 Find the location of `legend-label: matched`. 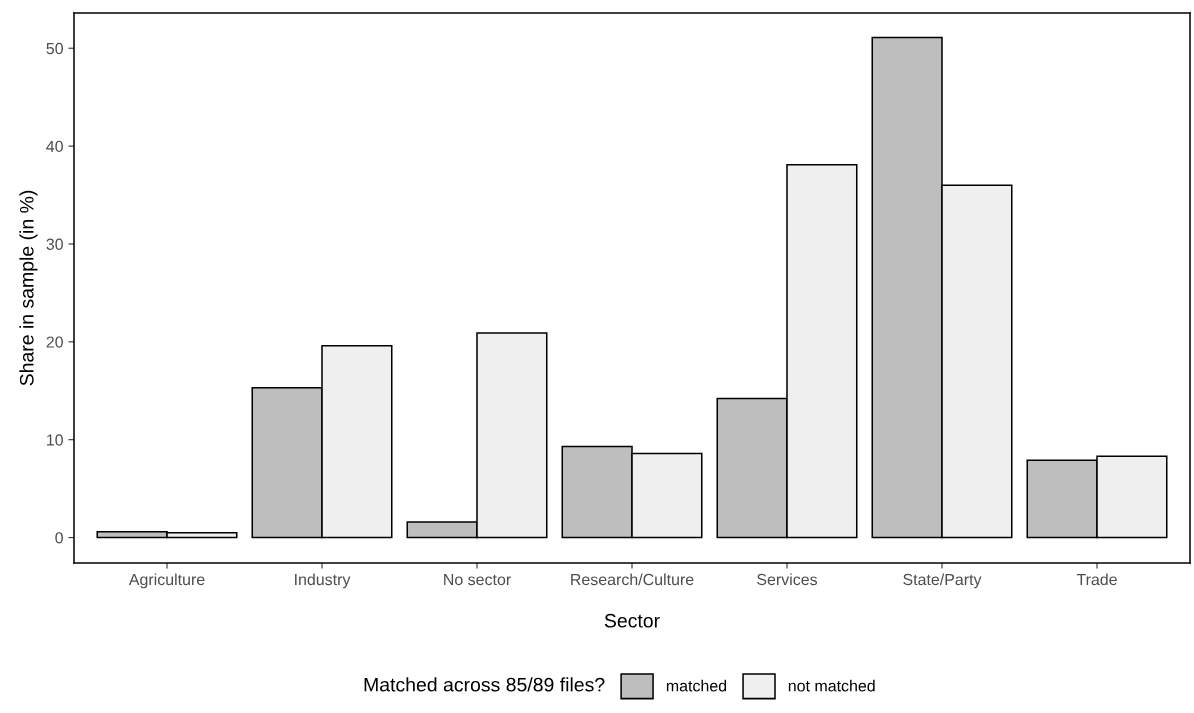

legend-label: matched is located at coordinates (696, 685).